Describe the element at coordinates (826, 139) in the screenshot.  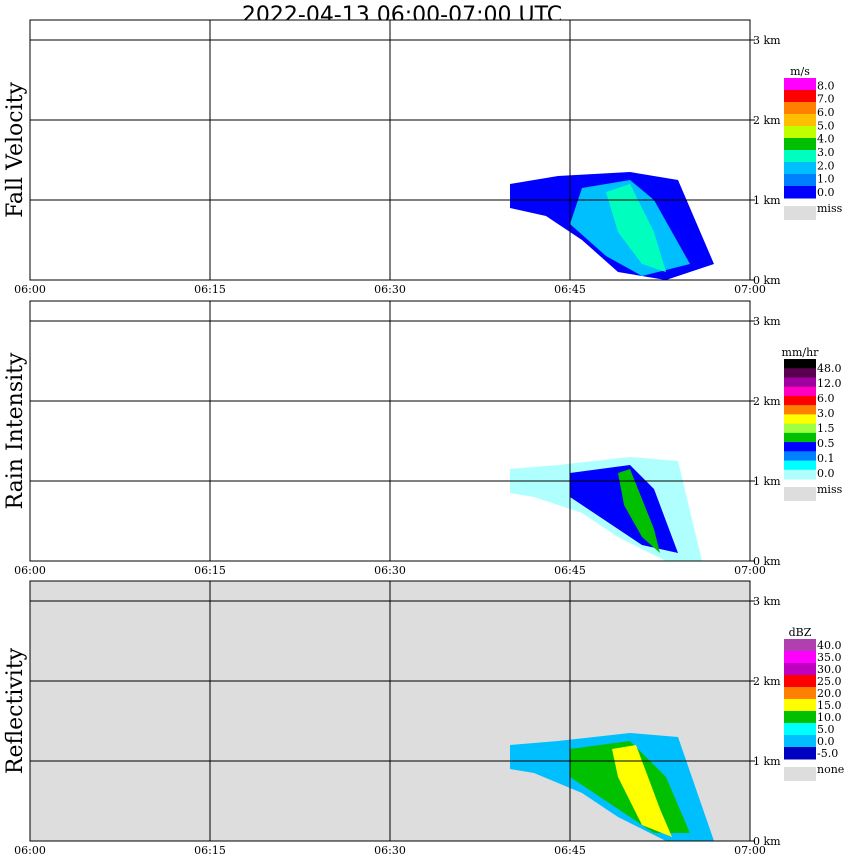
I see `legend-label: 4.0` at that location.